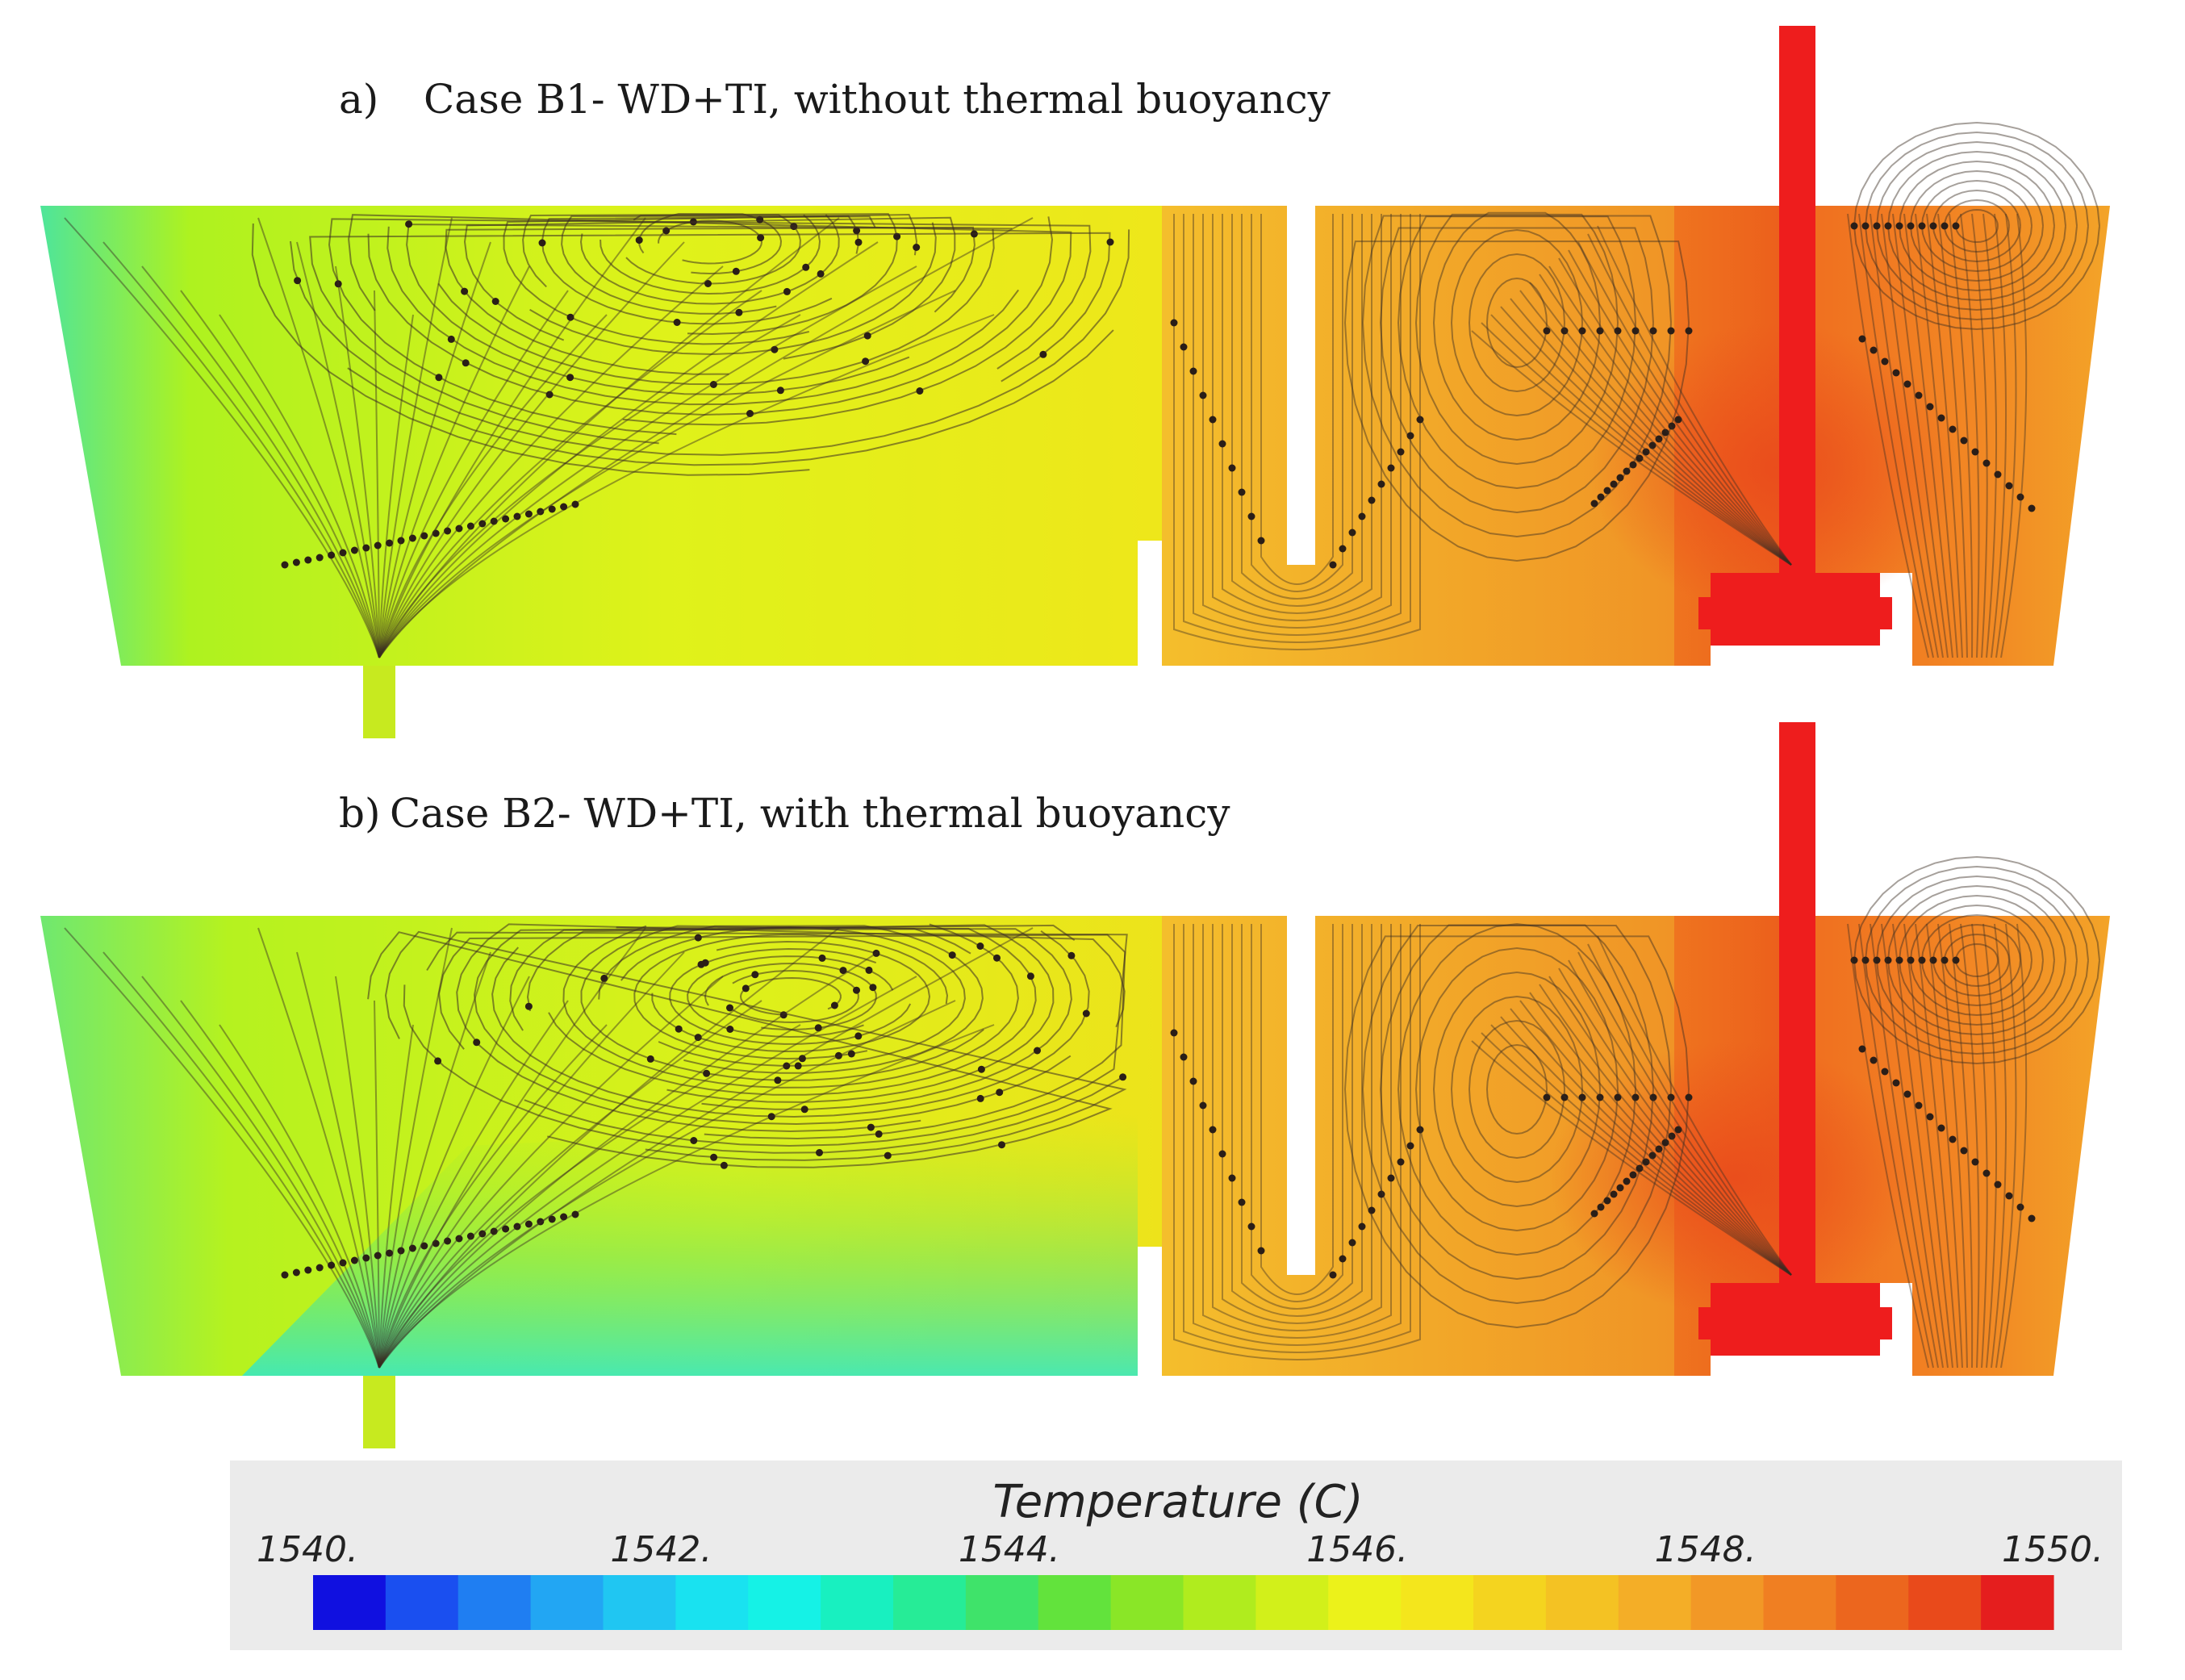 Image resolution: width=2185 pixels, height=1680 pixels. I want to click on panel-b-cool-bottom, so click(690, 1245).